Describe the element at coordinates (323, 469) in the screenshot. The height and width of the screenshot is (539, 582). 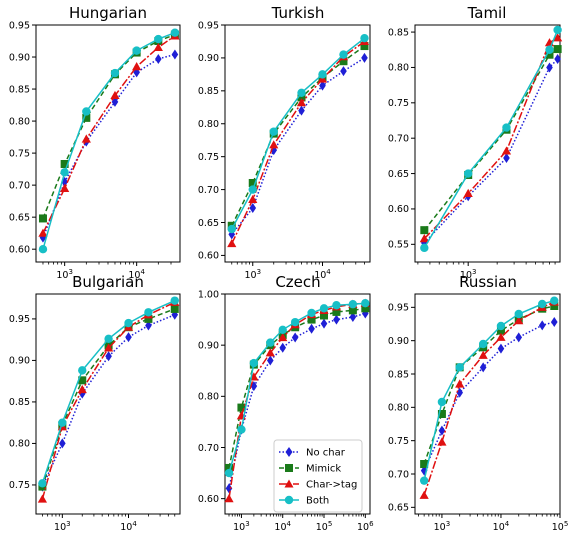
I see `legend-label-mimick: Mimick` at that location.